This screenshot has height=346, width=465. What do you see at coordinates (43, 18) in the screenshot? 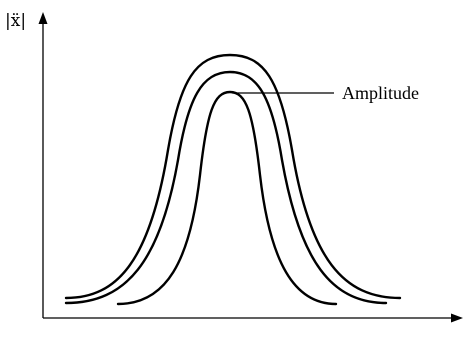
I see `y-axis-arrowhead` at bounding box center [43, 18].